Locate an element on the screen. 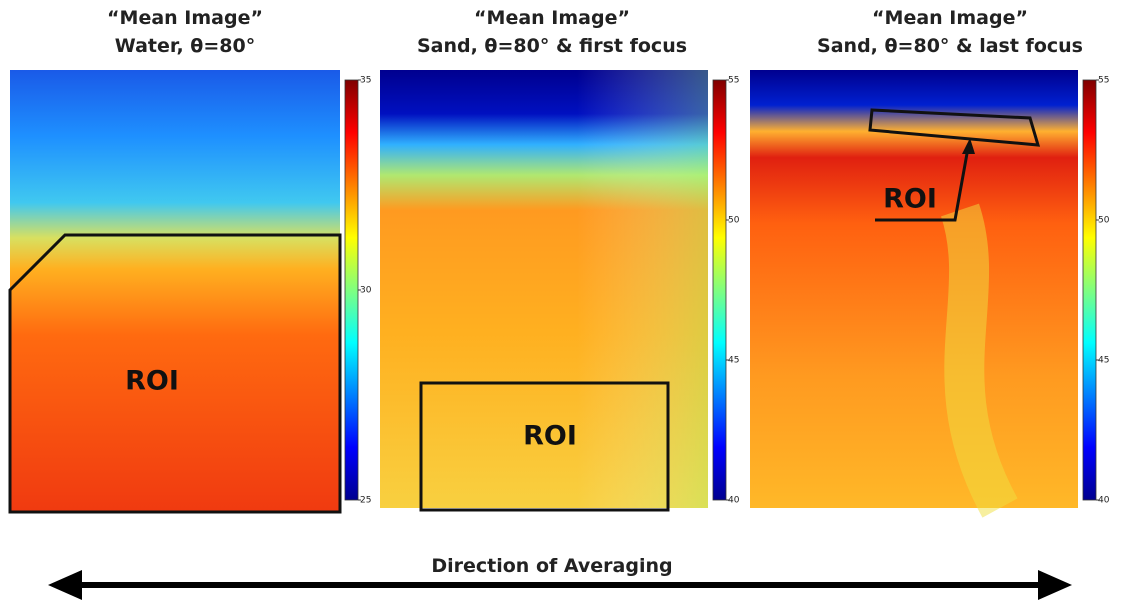 This screenshot has height=602, width=1125. colorbar-tick-label: 25 is located at coordinates (365, 501).